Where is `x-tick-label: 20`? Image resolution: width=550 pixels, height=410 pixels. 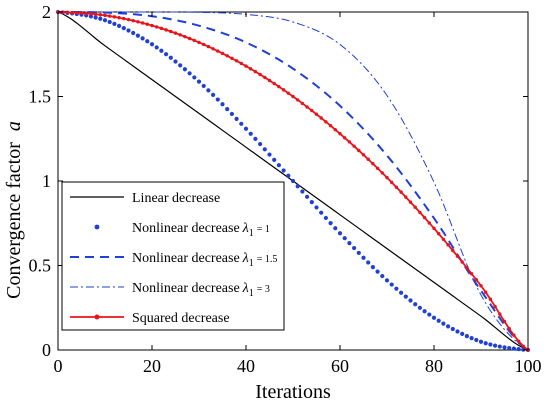
x-tick-label: 20 is located at coordinates (152, 366).